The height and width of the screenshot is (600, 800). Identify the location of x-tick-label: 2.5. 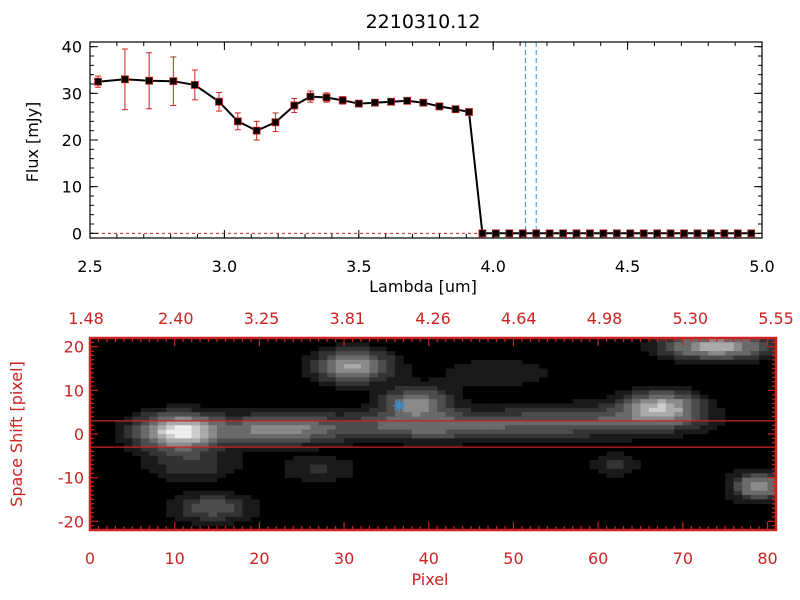
(89, 266).